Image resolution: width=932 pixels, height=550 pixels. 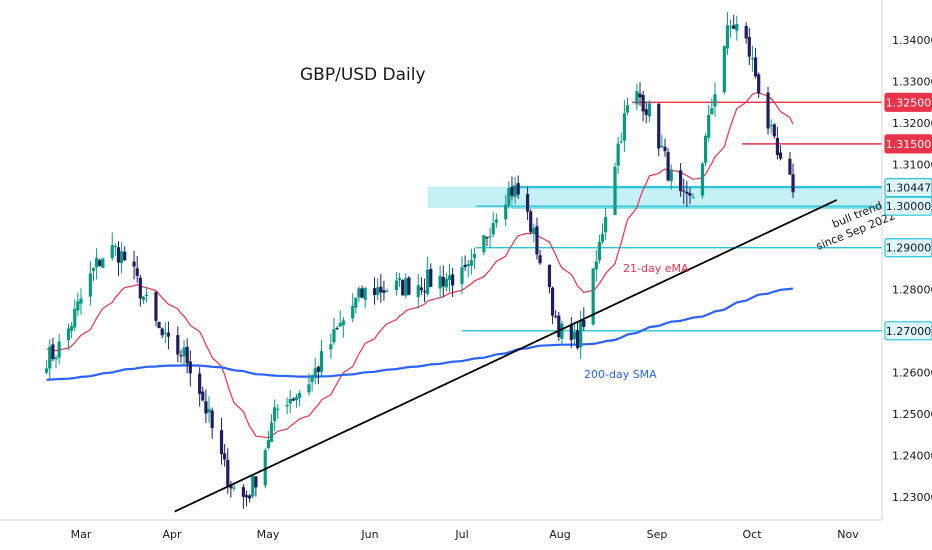 What do you see at coordinates (909, 102) in the screenshot?
I see `price-tag-label: 1.32500` at bounding box center [909, 102].